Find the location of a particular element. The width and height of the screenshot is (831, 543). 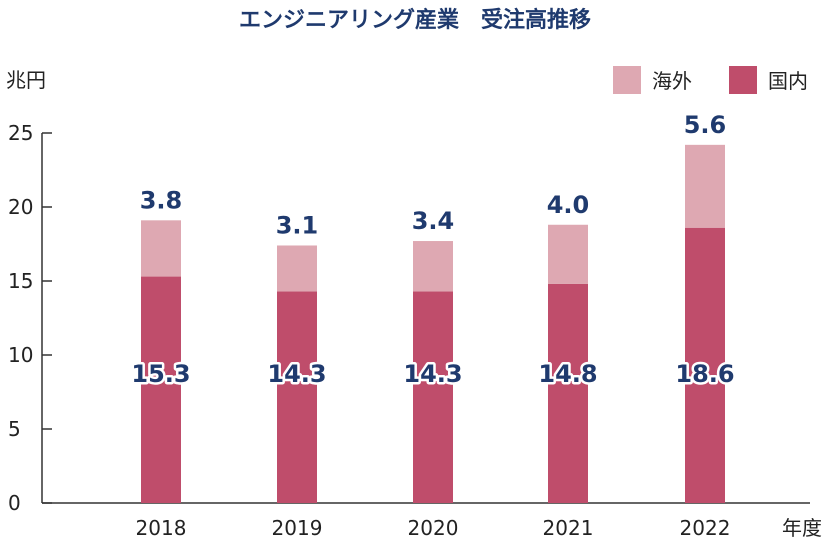

data-label-domestic-2019: 14.3 is located at coordinates (296, 374).